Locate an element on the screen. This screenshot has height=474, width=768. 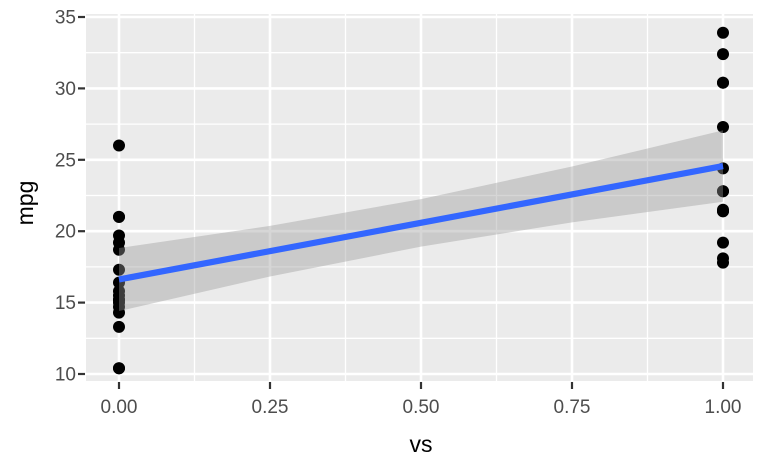
y-tick-label: 35 is located at coordinates (65, 18).